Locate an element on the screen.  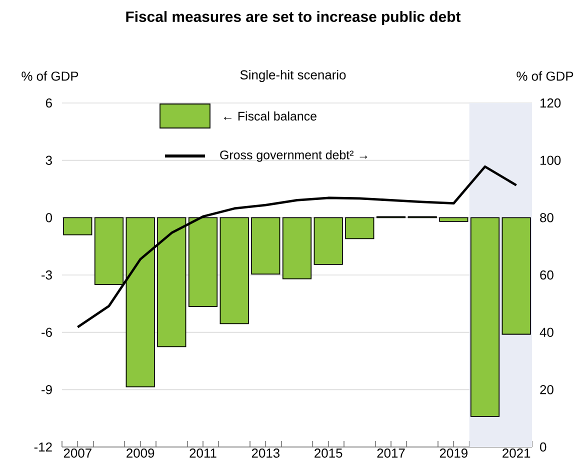
y2-tick-label: 40 is located at coordinates (547, 332).